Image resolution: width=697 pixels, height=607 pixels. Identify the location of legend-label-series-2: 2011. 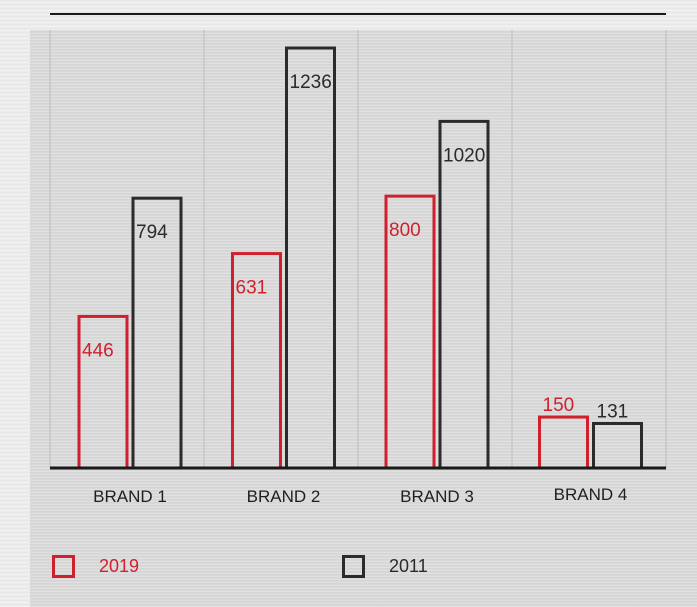
(408, 566).